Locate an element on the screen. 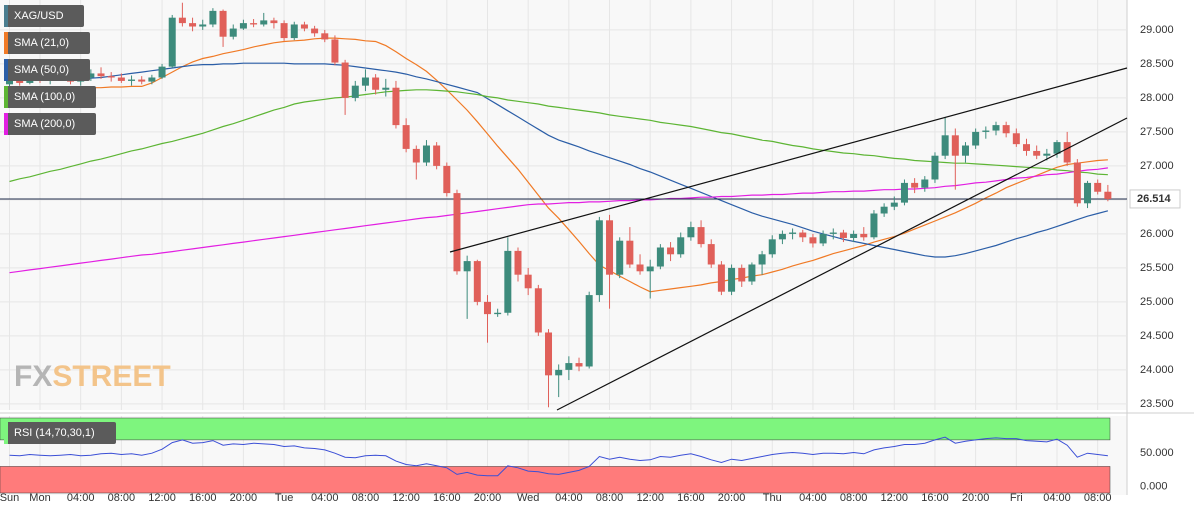  y-tick-label: 27.000 is located at coordinates (1157, 166).